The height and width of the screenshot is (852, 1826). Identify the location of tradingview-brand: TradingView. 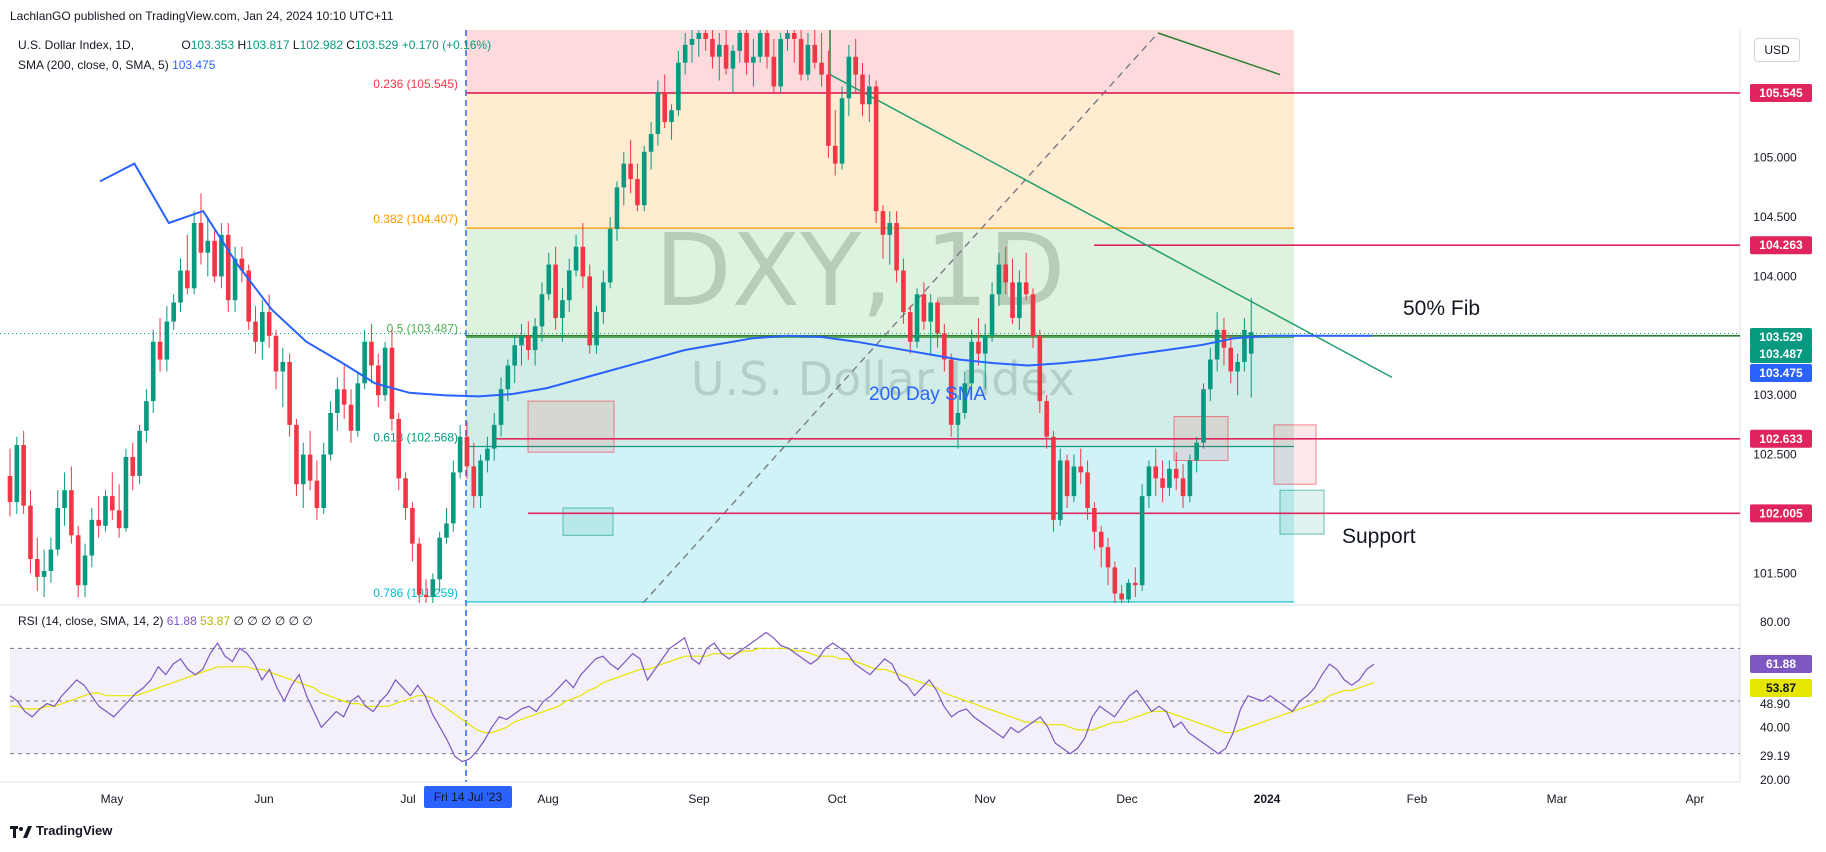
(61, 830).